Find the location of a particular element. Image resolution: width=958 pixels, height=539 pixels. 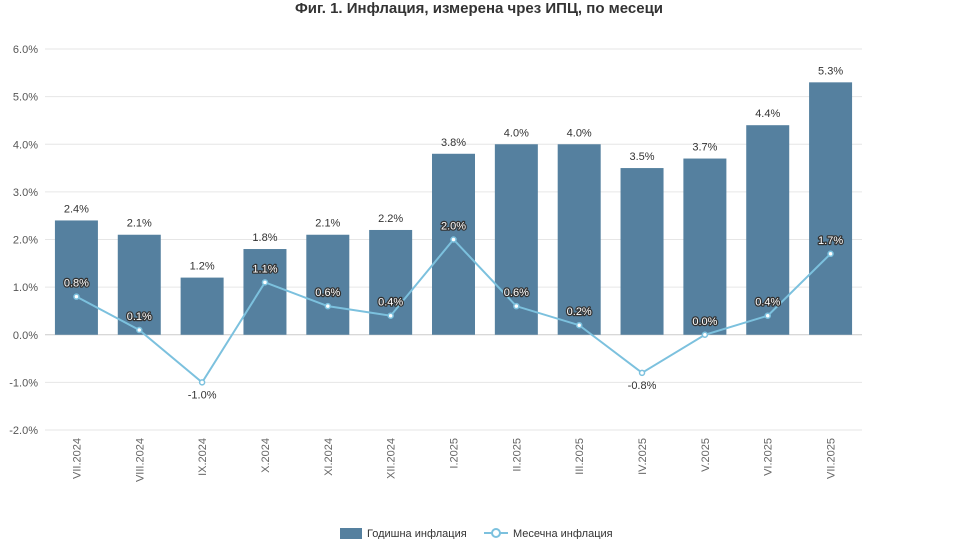

line-value-label: 1.1% is located at coordinates (264, 269).